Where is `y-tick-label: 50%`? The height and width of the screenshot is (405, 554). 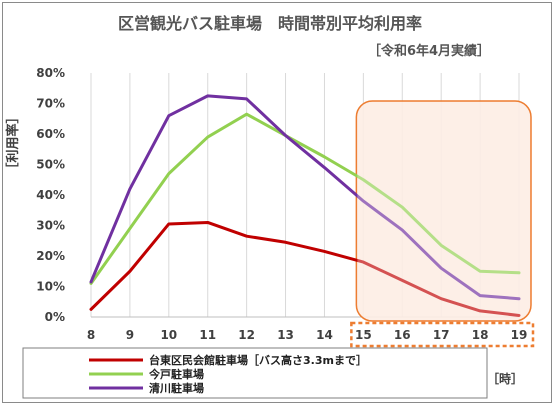
y-tick-label: 50% is located at coordinates (50, 165).